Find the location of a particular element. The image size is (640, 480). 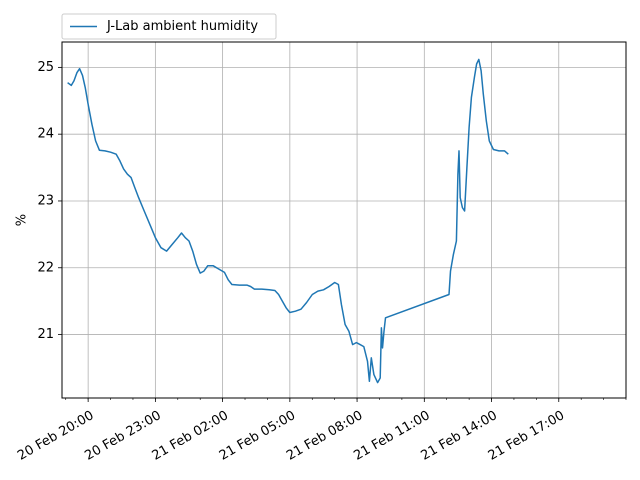

y-tick-labels: 21 22 23 24 25 is located at coordinates (45, 201).